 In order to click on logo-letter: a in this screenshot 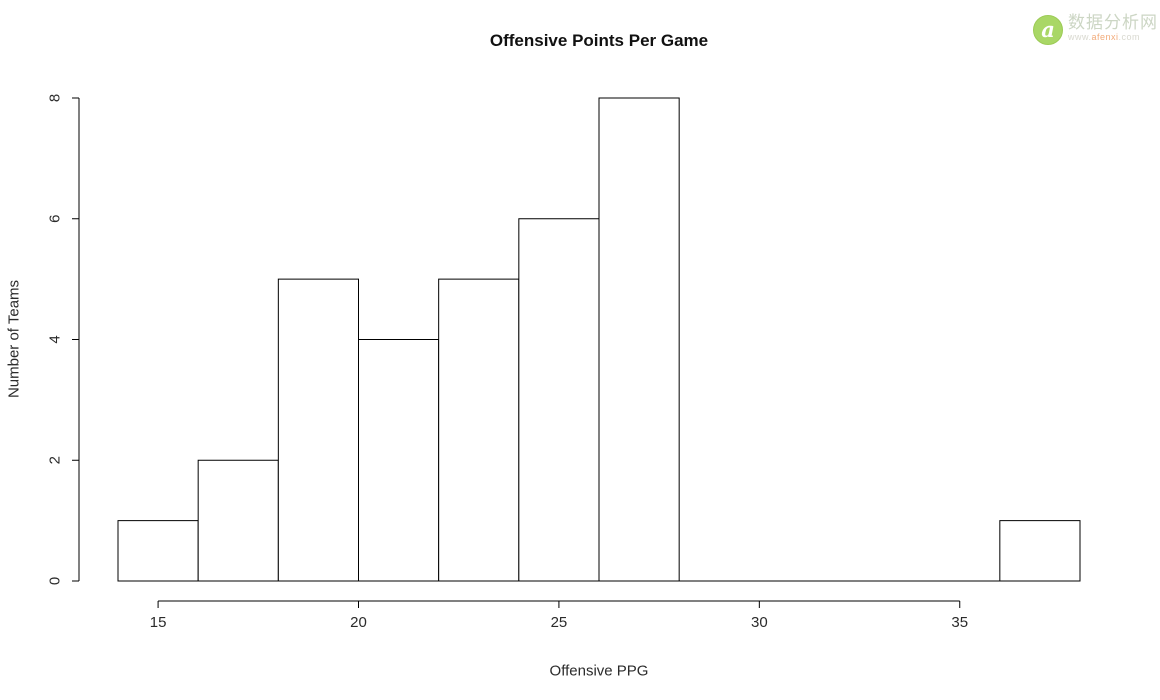, I will do `click(1048, 29)`.